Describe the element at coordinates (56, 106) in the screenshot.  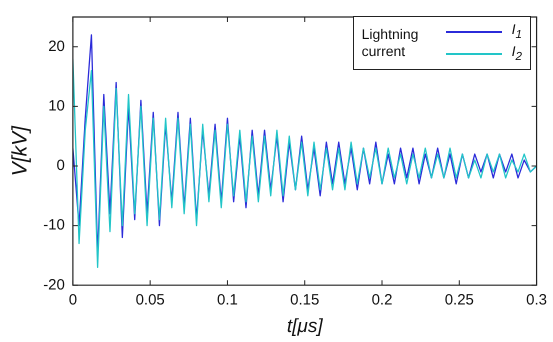
I see `y-tick-label: 10` at that location.